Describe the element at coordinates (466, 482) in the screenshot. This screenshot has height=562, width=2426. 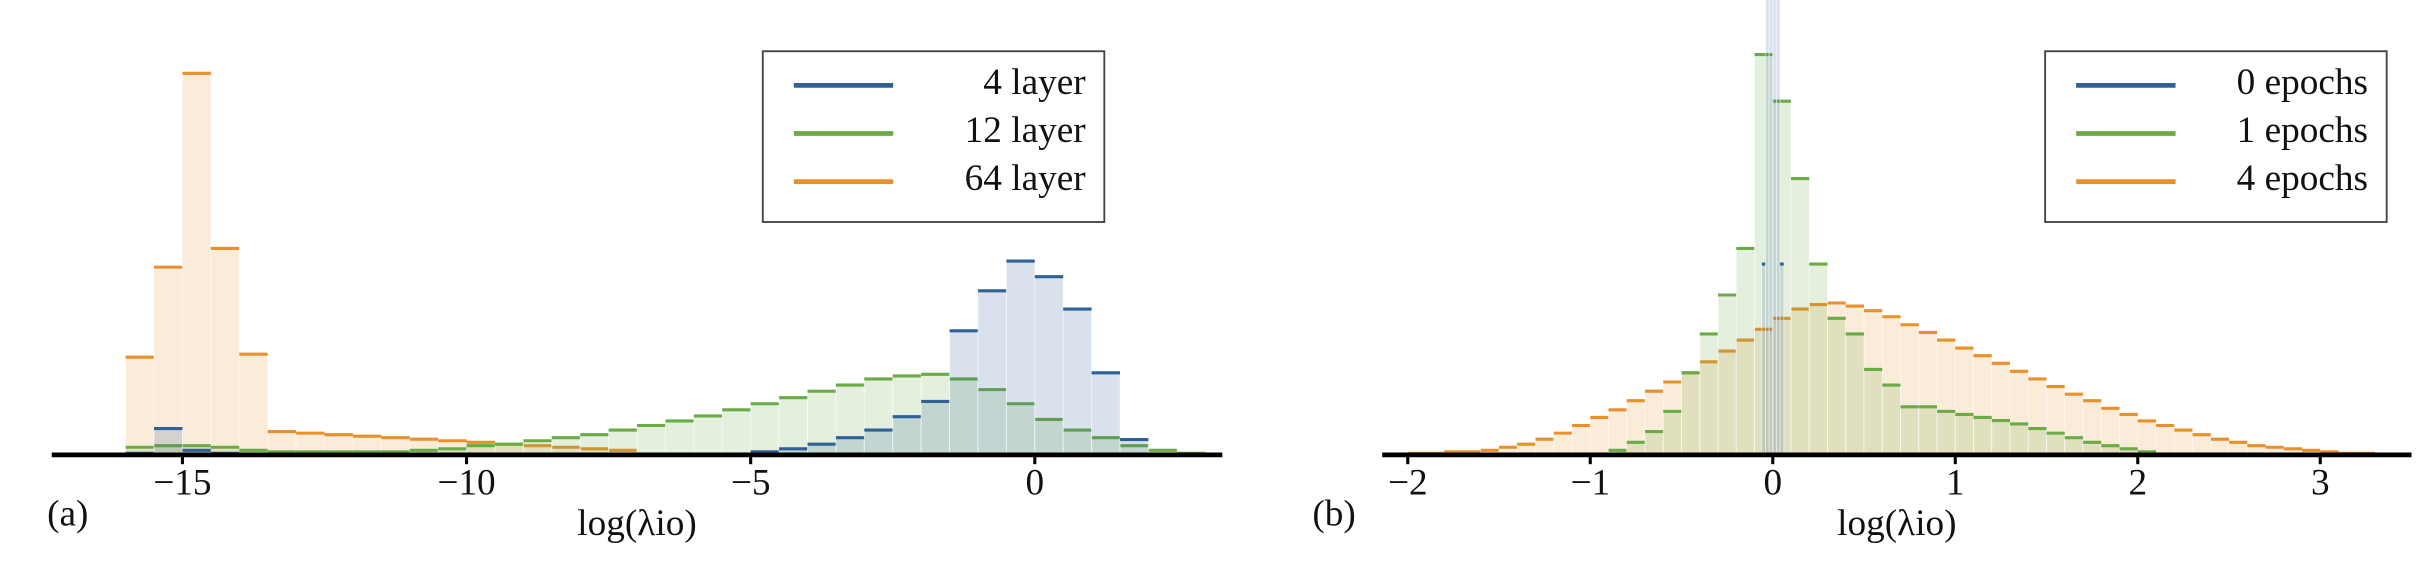
I see `x-tick-label: −10` at that location.